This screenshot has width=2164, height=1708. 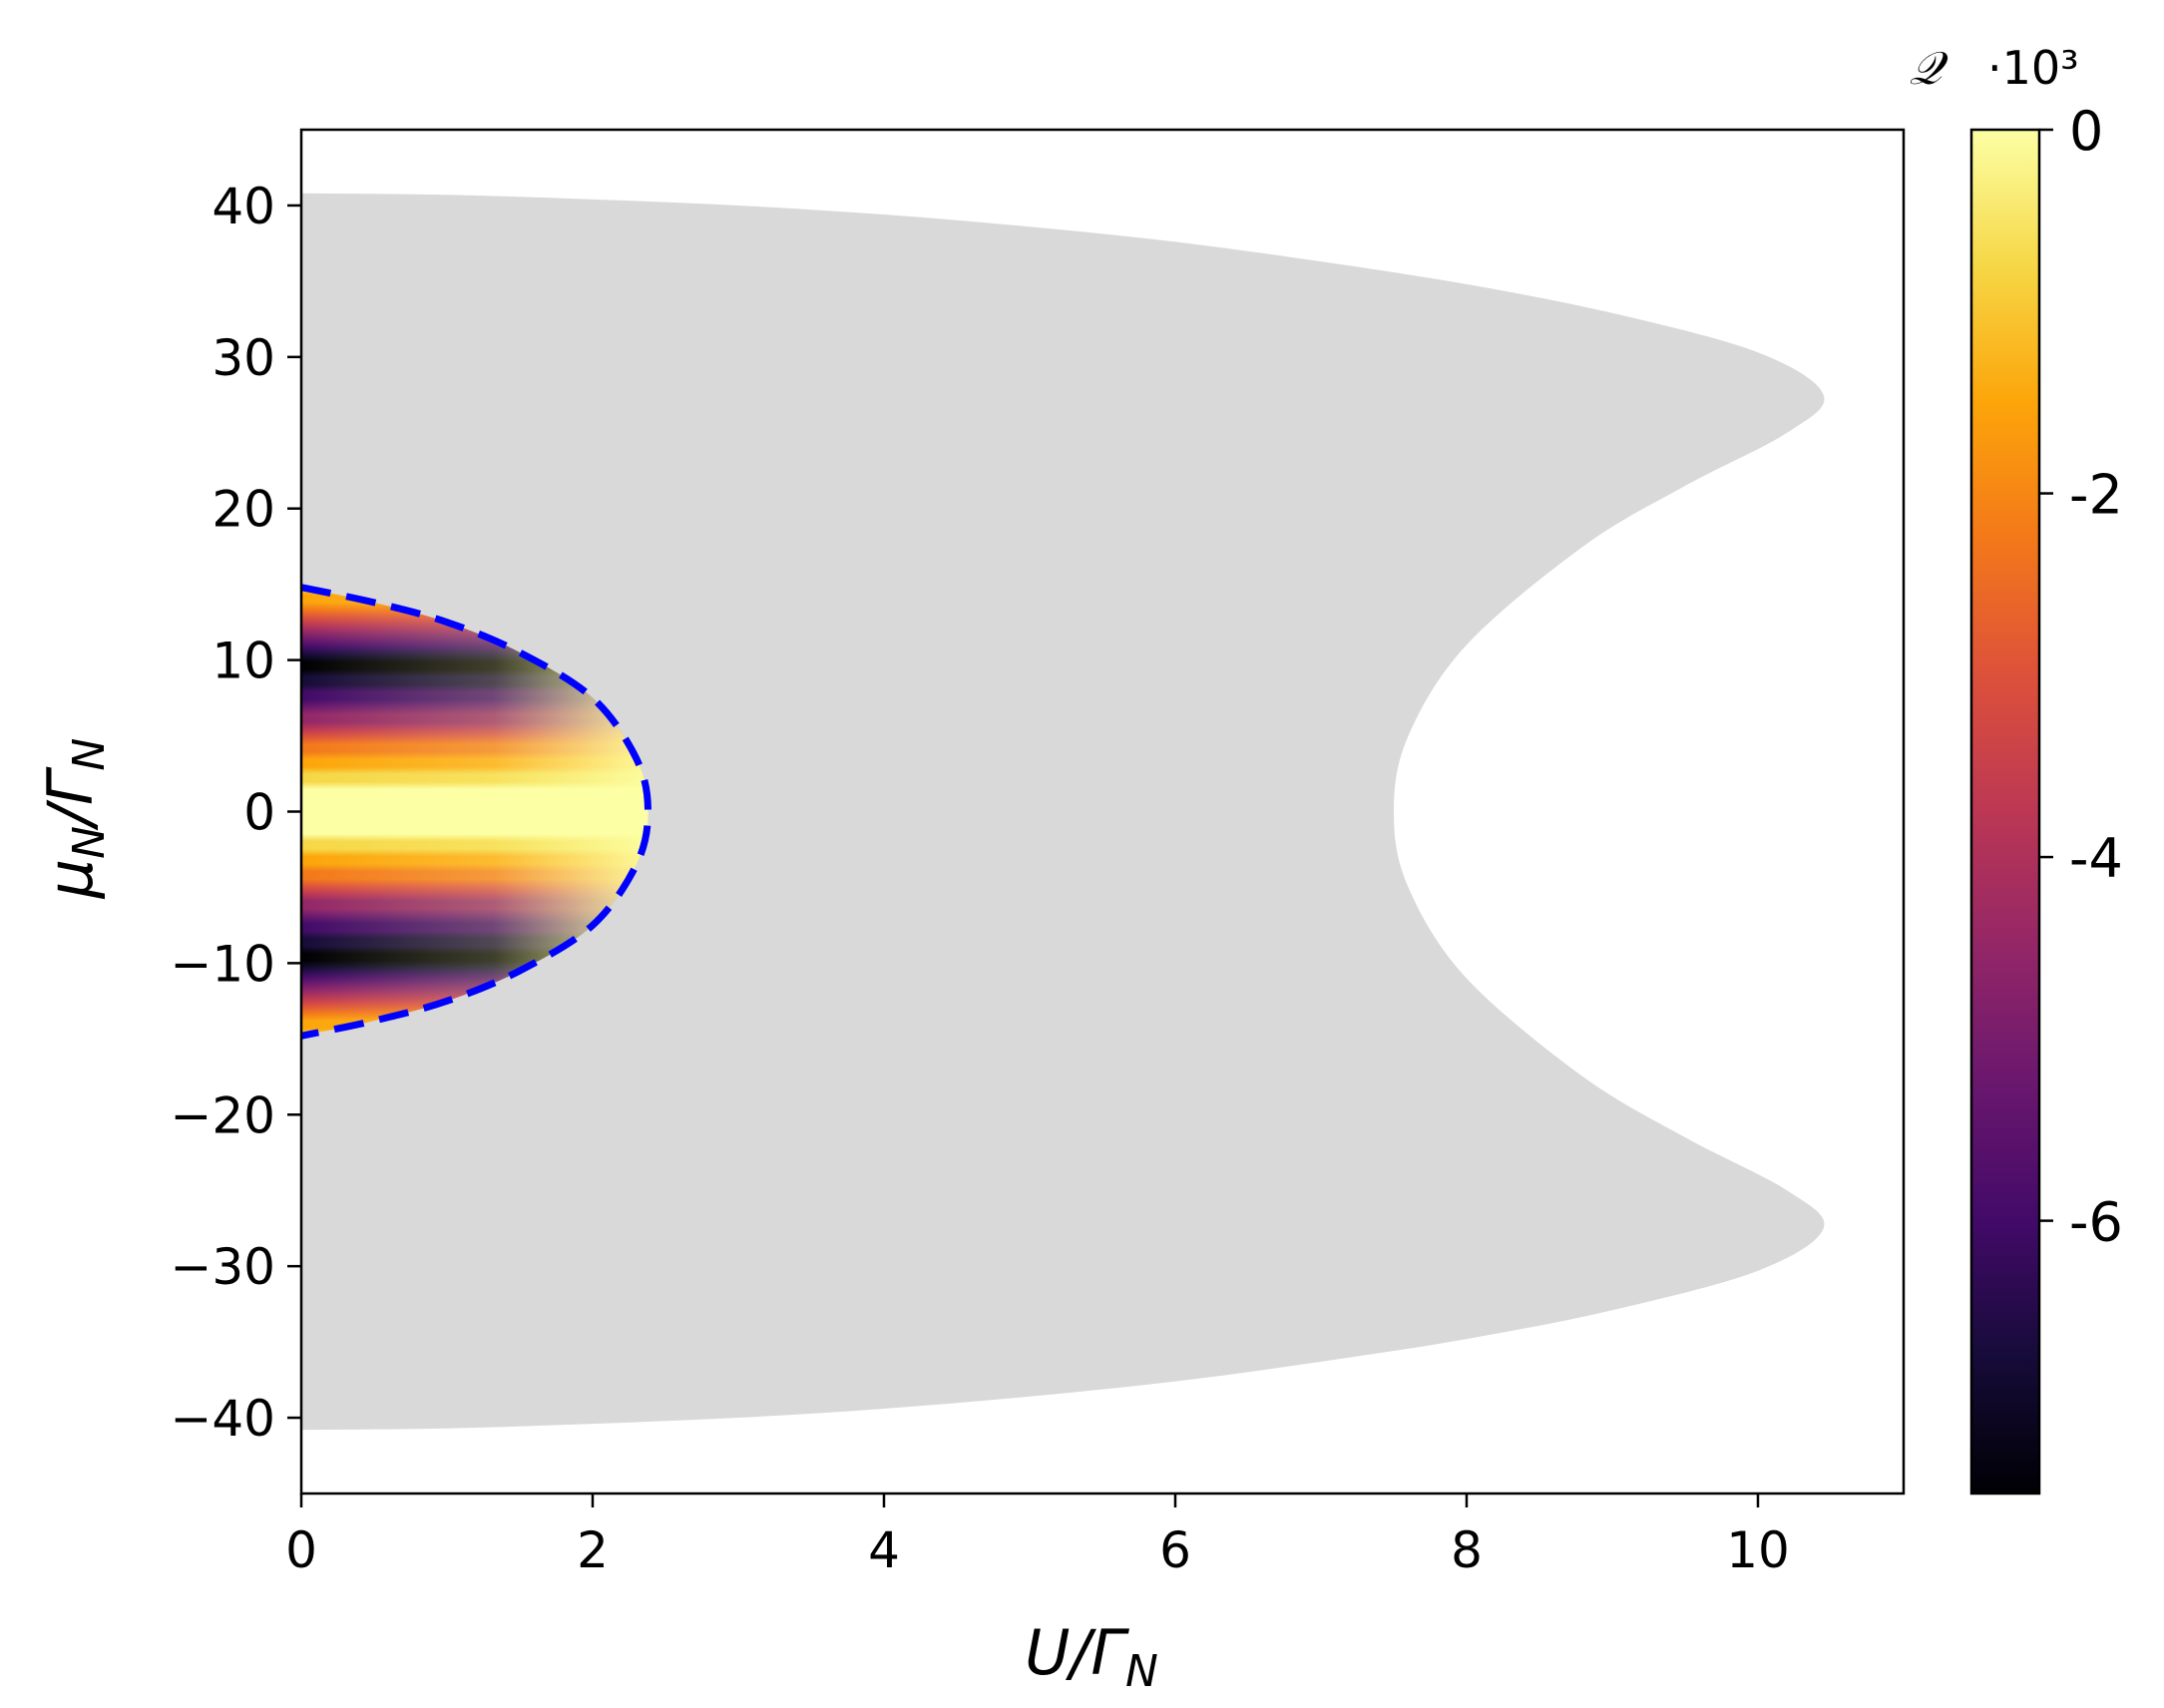 What do you see at coordinates (301, 1550) in the screenshot?
I see `x-tick-label: 0` at bounding box center [301, 1550].